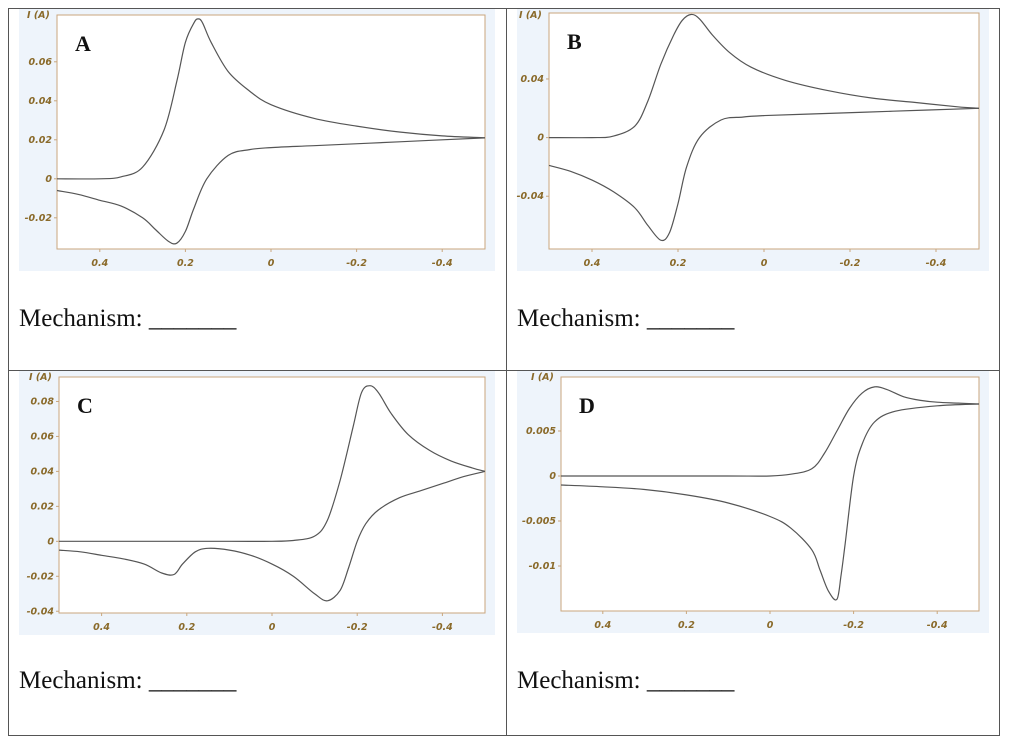 The height and width of the screenshot is (750, 1024). What do you see at coordinates (541, 431) in the screenshot?
I see `y-tick-label: 0.005` at bounding box center [541, 431].